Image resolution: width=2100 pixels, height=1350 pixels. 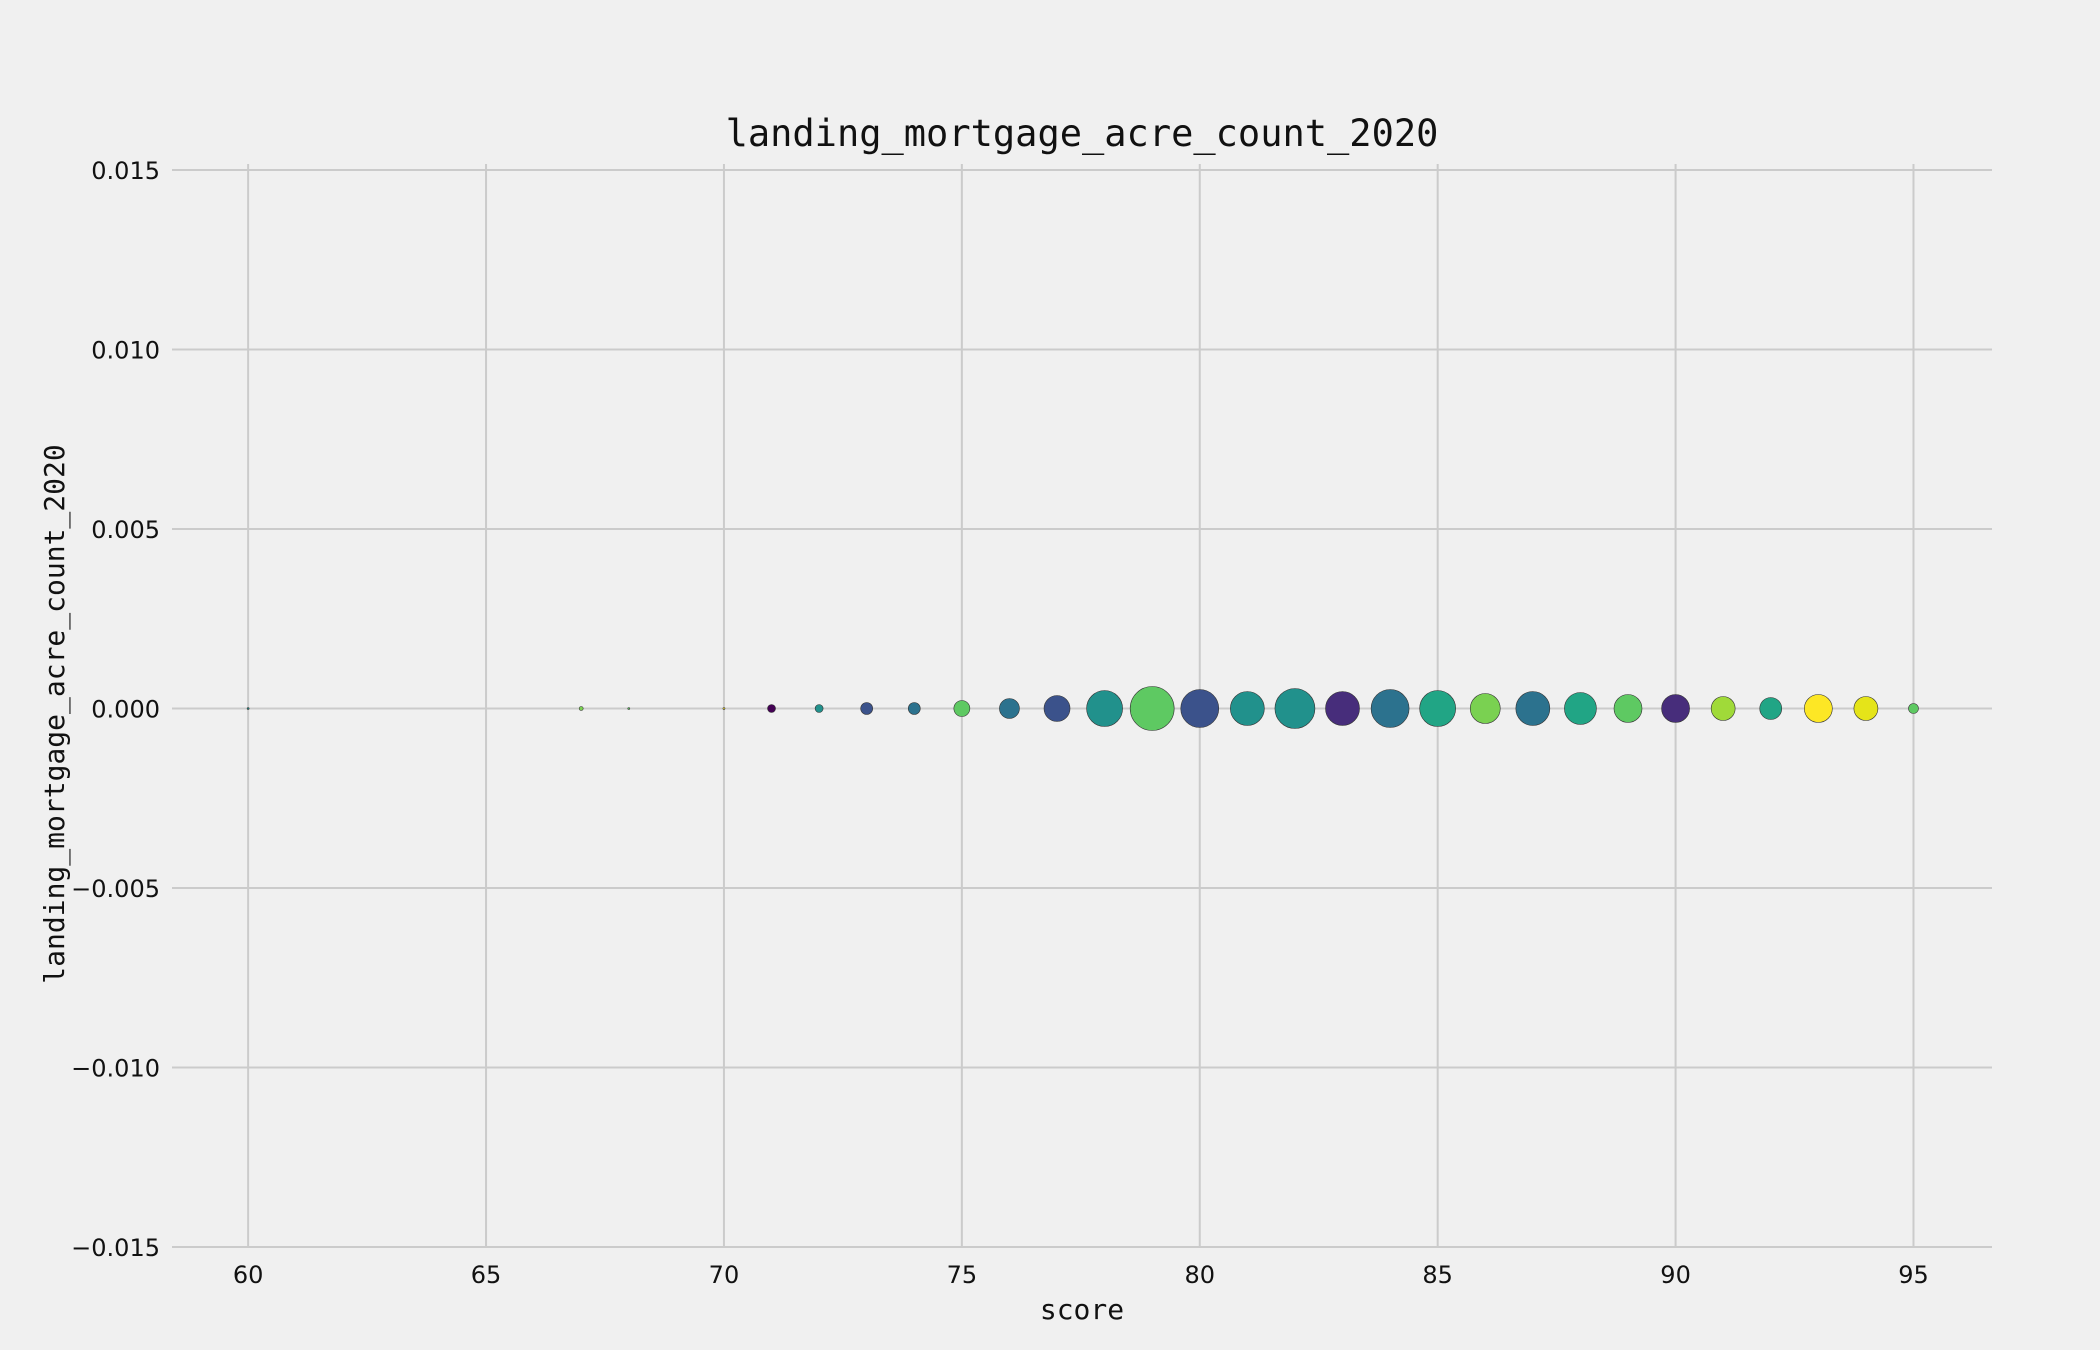 What do you see at coordinates (125, 351) in the screenshot?
I see `y-tick-label: 0.010` at bounding box center [125, 351].